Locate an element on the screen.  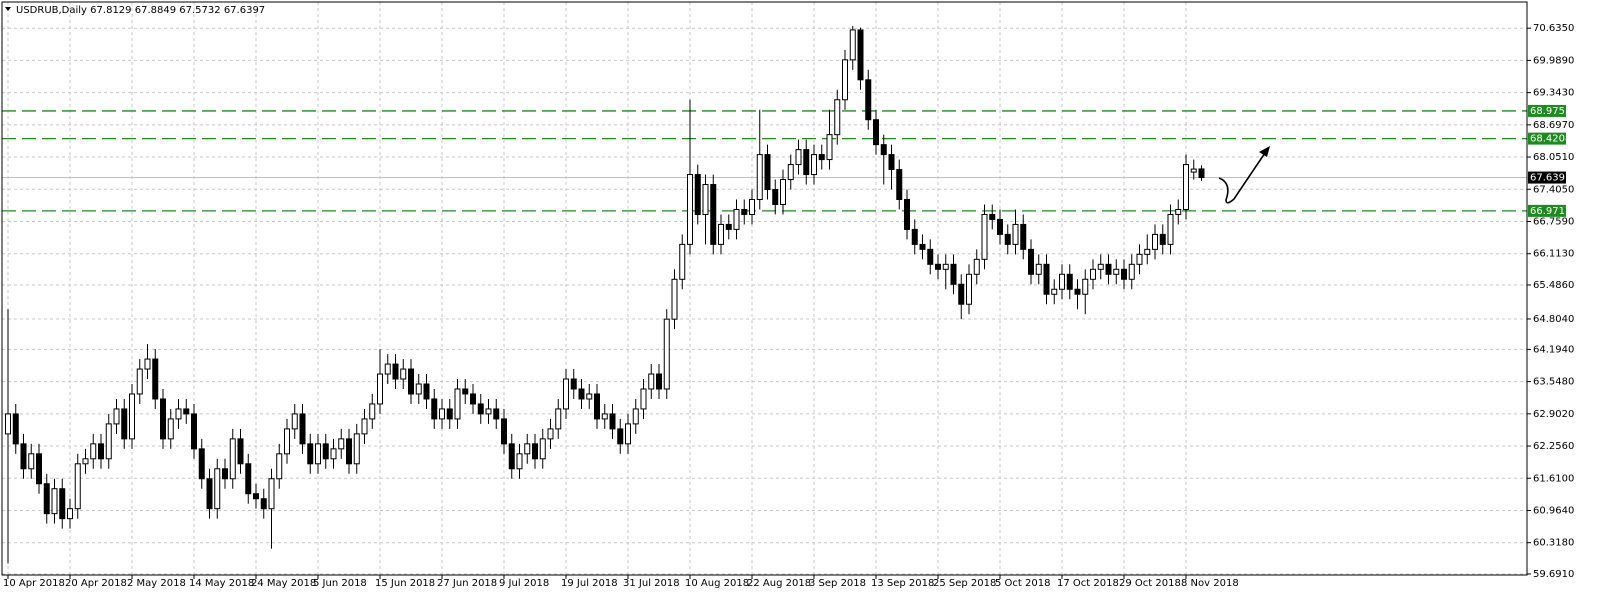
x-tick-label: 13 Sep 2018 is located at coordinates (902, 583).